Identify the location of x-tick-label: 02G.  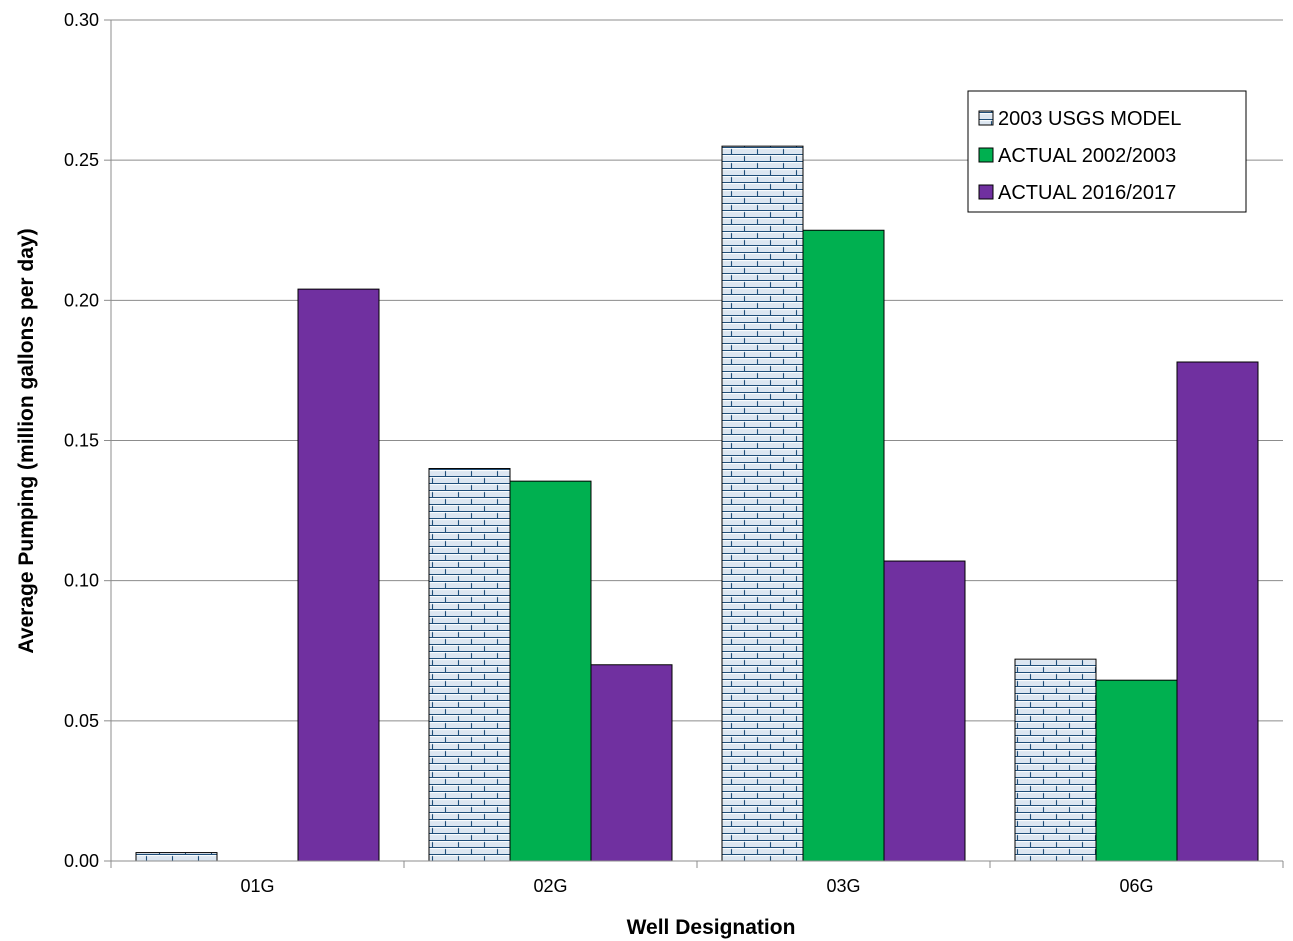
(550, 886).